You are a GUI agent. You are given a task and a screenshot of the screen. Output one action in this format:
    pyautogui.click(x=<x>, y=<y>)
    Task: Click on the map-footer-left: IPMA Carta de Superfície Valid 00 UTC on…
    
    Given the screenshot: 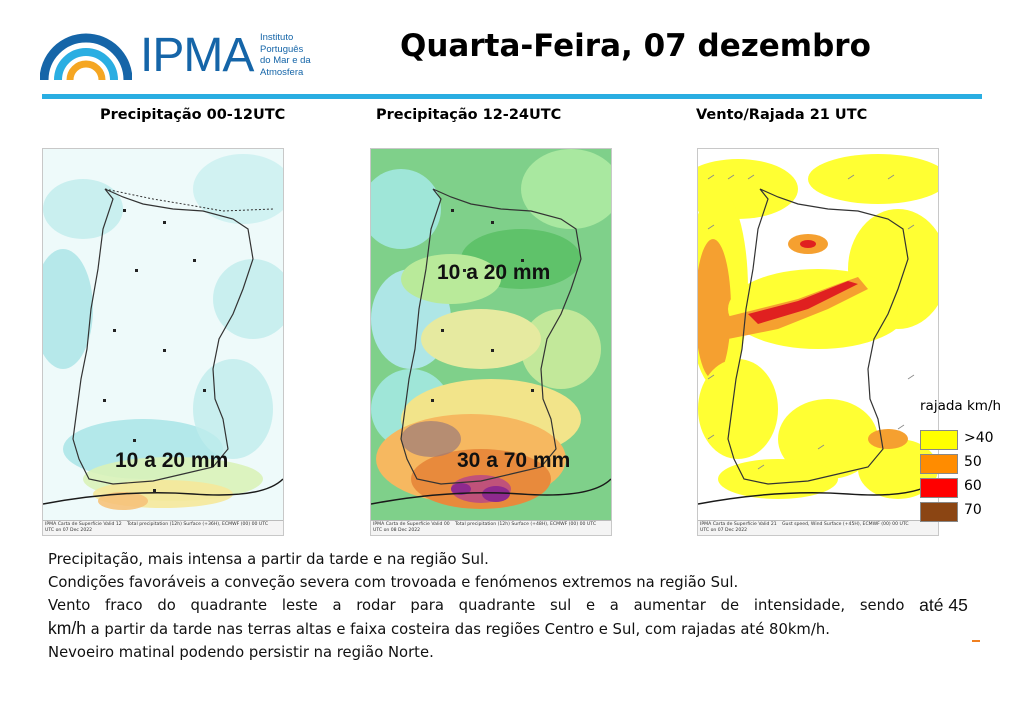 What is the action you would take?
    pyautogui.click(x=411, y=527)
    